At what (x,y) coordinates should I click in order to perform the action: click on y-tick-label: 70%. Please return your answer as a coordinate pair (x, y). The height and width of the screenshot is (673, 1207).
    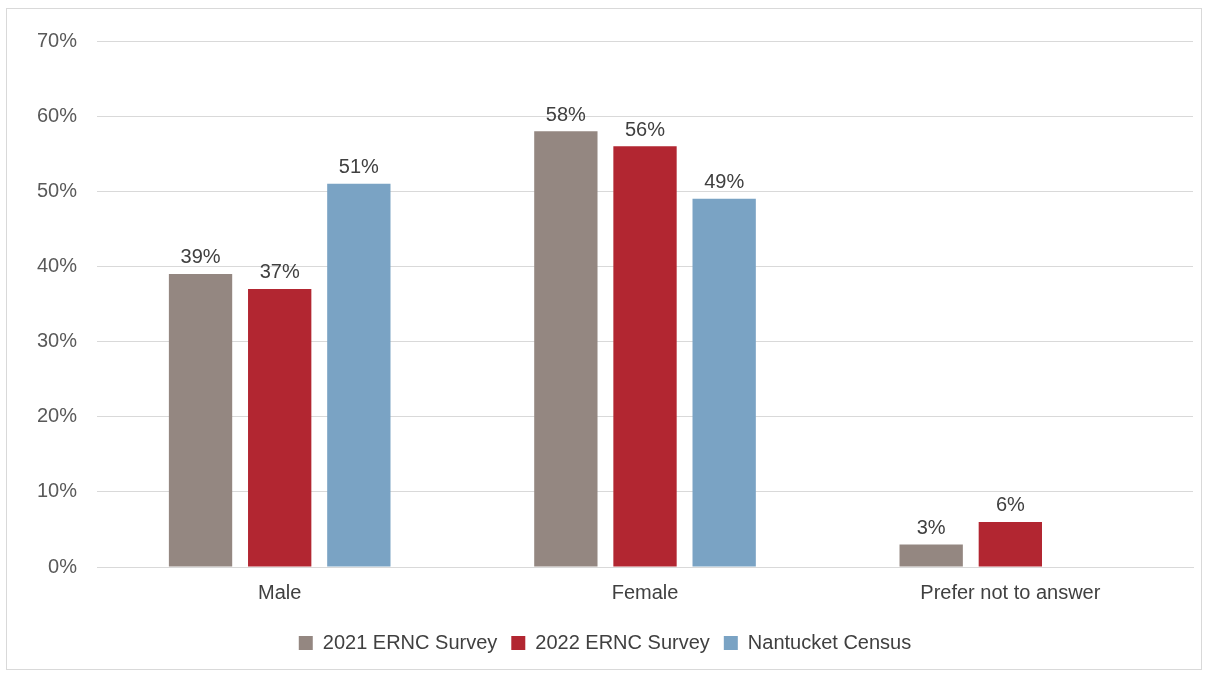
    Looking at the image, I should click on (57, 39).